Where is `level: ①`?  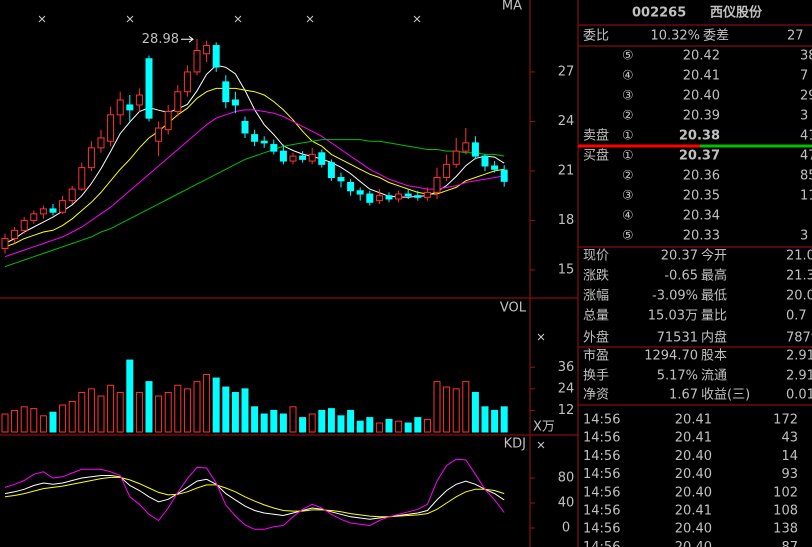
level: ① is located at coordinates (628, 156).